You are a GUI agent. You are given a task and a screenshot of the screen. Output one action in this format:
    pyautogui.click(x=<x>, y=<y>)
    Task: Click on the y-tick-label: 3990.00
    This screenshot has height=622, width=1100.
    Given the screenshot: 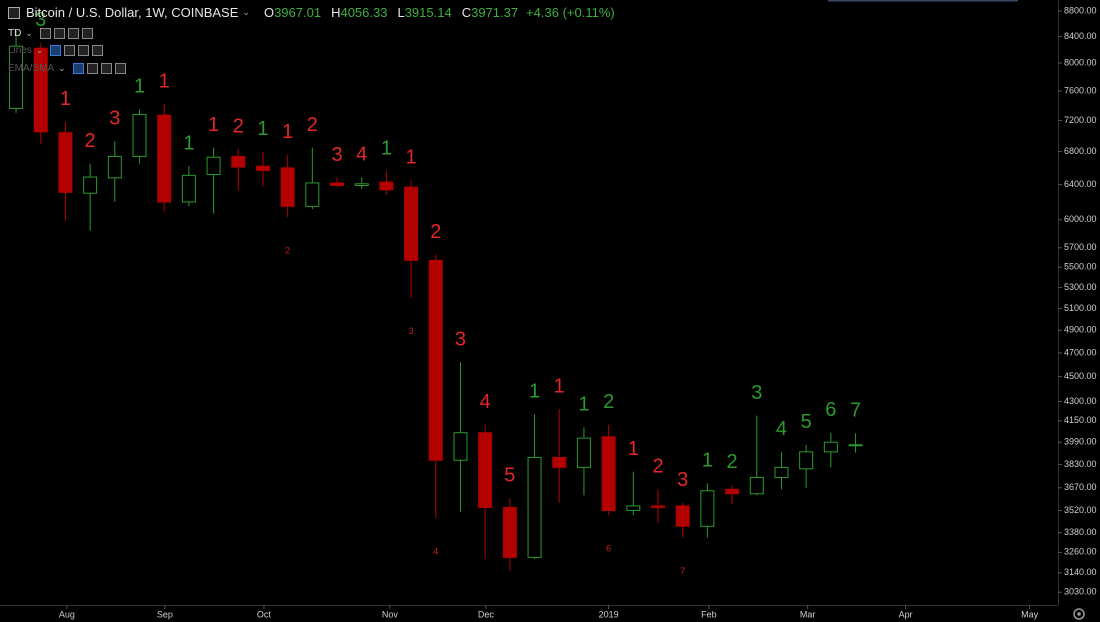 What is the action you would take?
    pyautogui.click(x=1080, y=442)
    